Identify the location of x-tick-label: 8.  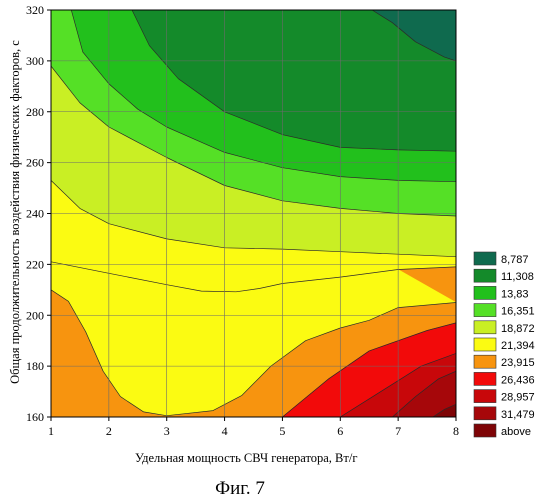
(456, 431).